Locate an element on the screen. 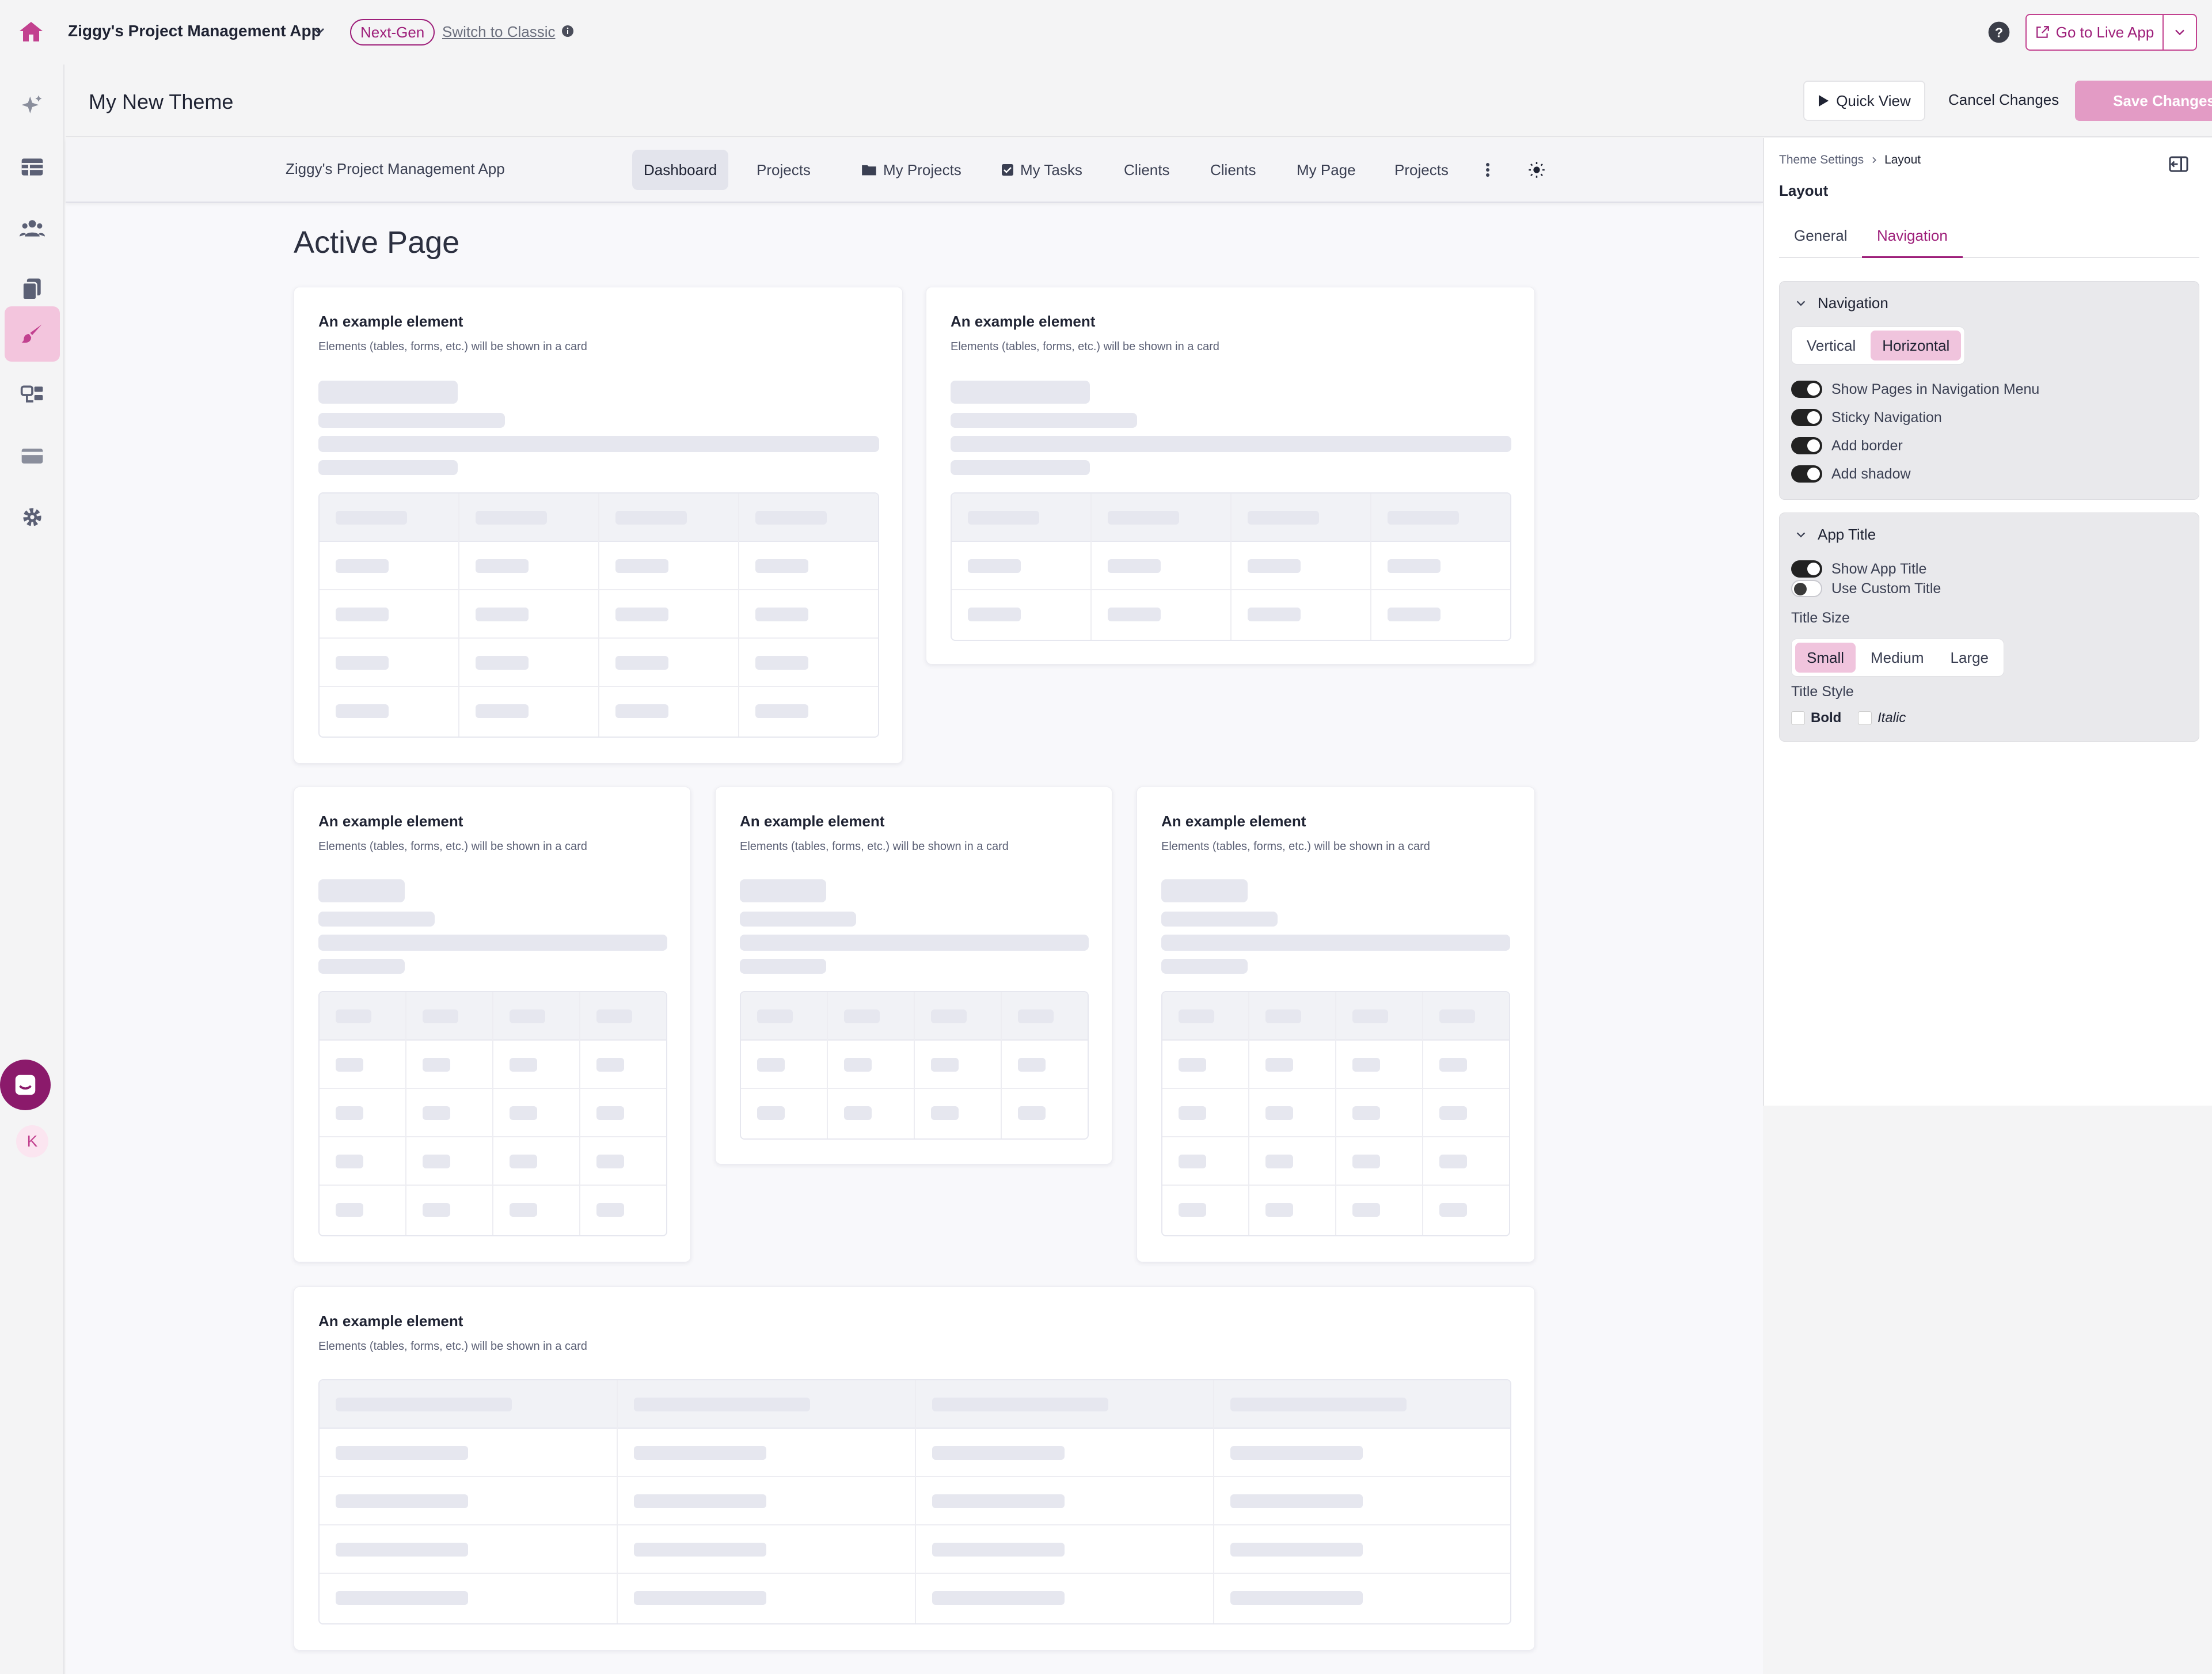 This screenshot has width=2212, height=1674. sparkle-icon is located at coordinates (32, 106).